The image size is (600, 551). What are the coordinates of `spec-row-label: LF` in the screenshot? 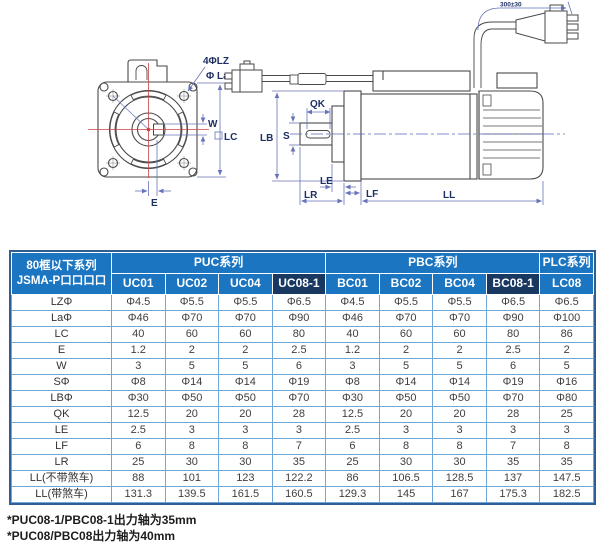 It's located at (61, 446).